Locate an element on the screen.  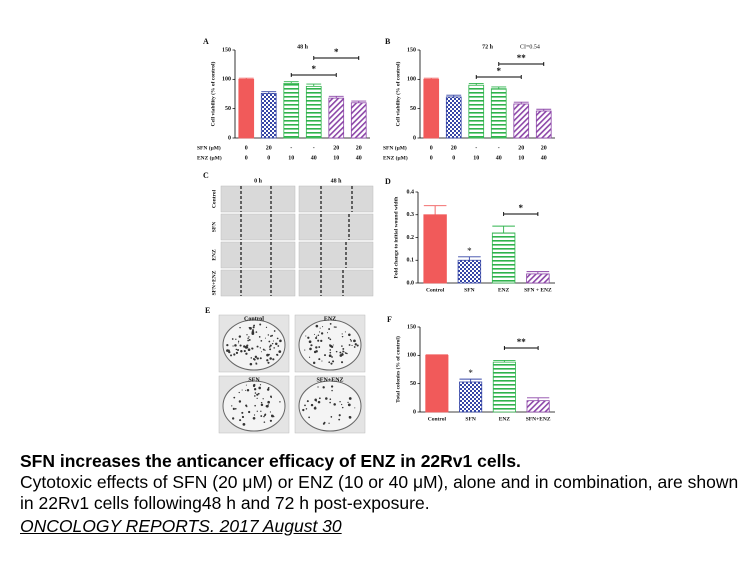
panel-label: F is located at coordinates (389, 319).